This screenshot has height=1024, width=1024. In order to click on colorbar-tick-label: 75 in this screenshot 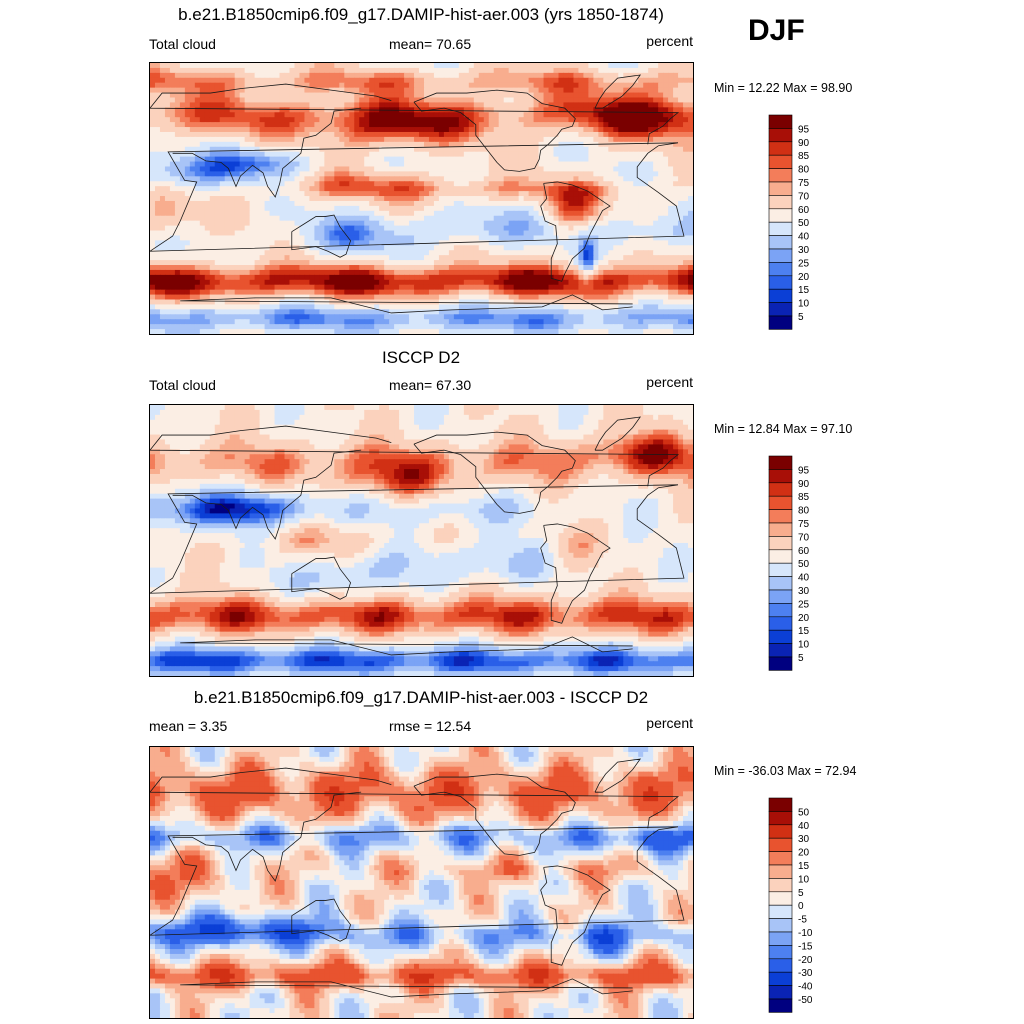, I will do `click(804, 183)`.